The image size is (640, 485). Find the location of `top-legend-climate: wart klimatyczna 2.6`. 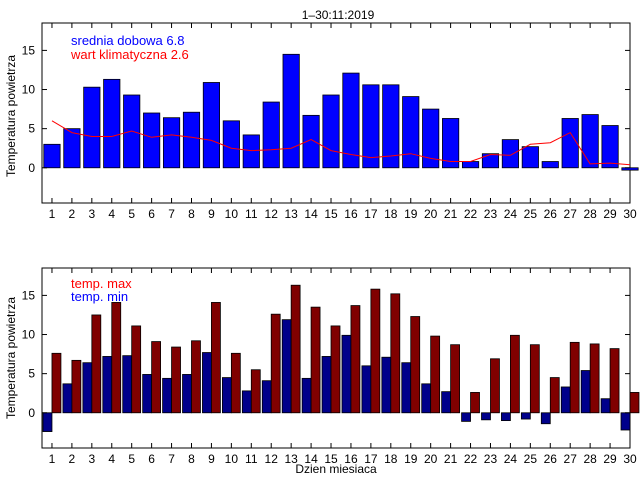

top-legend-climate: wart klimatyczna 2.6 is located at coordinates (129, 54).